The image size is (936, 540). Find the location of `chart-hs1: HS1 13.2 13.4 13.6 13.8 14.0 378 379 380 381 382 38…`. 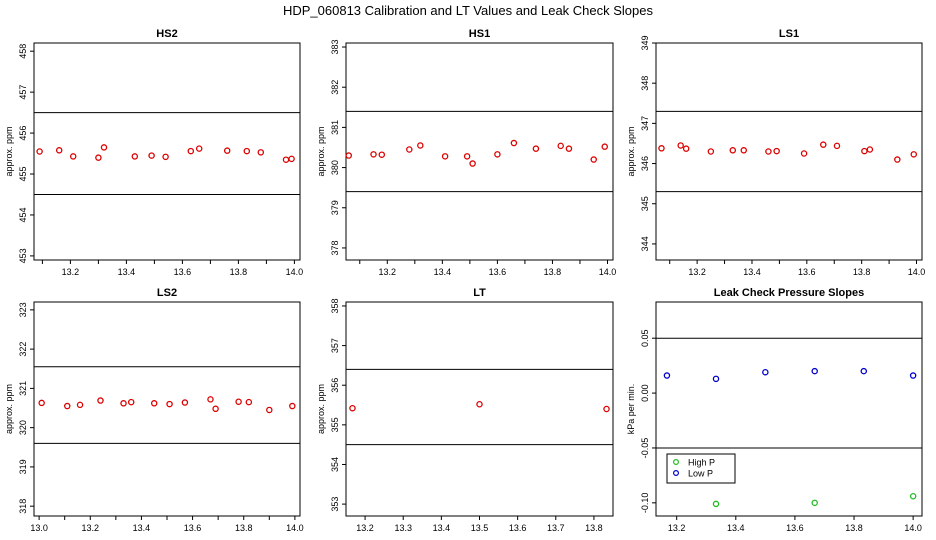

chart-hs1: HS1 13.2 13.4 13.6 13.8 14.0 378 379 380 381 382 38… is located at coordinates (466, 152).